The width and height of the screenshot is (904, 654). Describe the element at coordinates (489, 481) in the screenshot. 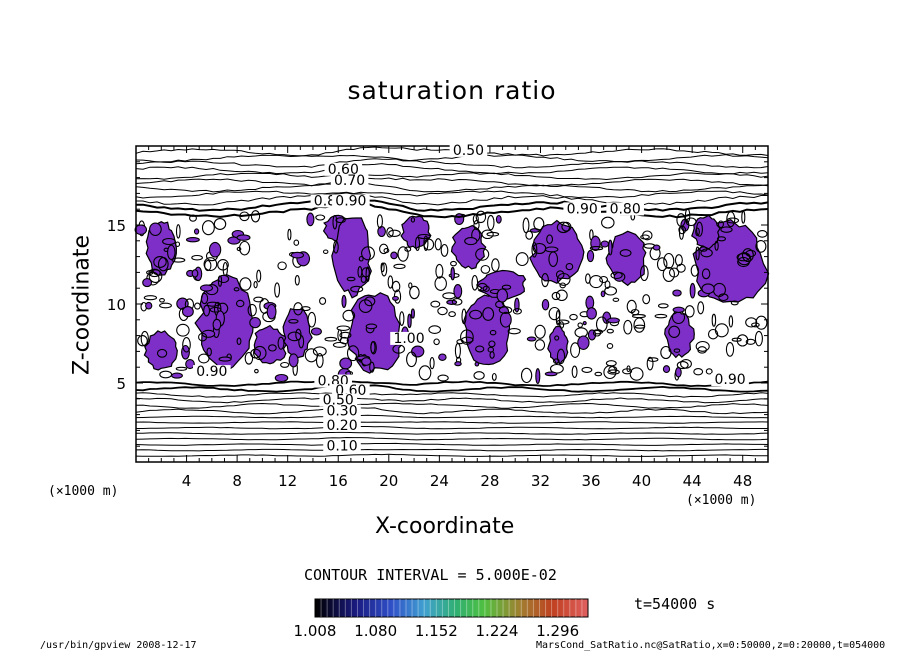

I see `x-tick-label: 28` at that location.